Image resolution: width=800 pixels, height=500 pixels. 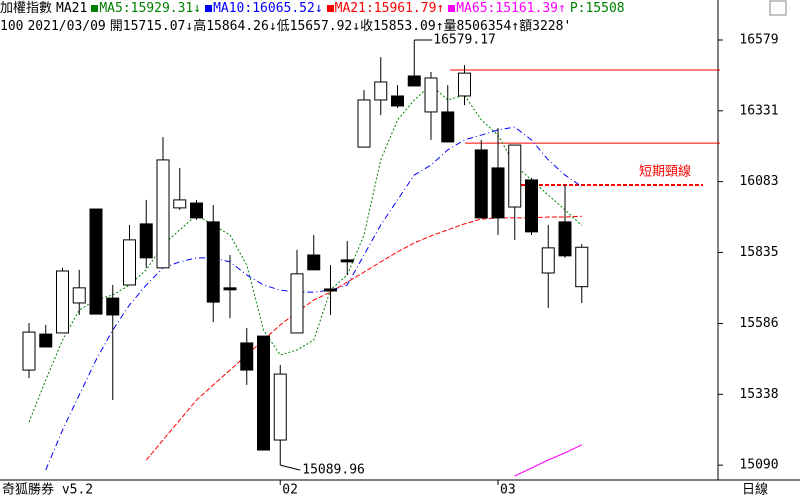 I want to click on header-item: MA21:15961.79↑, so click(x=389, y=8).